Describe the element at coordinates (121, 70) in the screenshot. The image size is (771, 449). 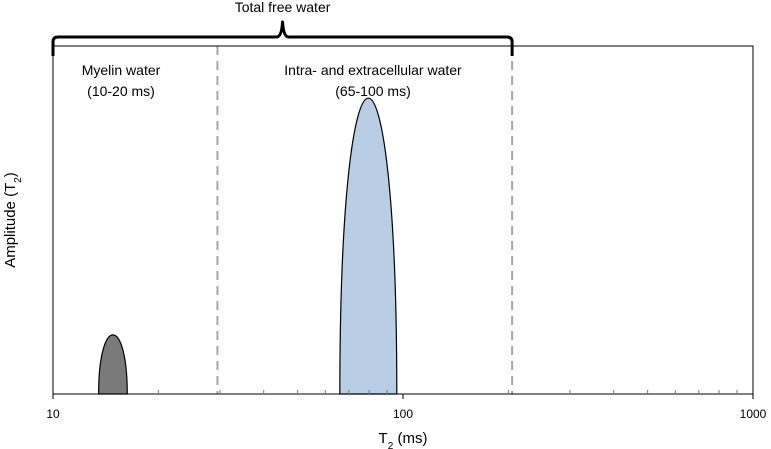
I see `annotation-myelin-line1: Myelin water` at that location.